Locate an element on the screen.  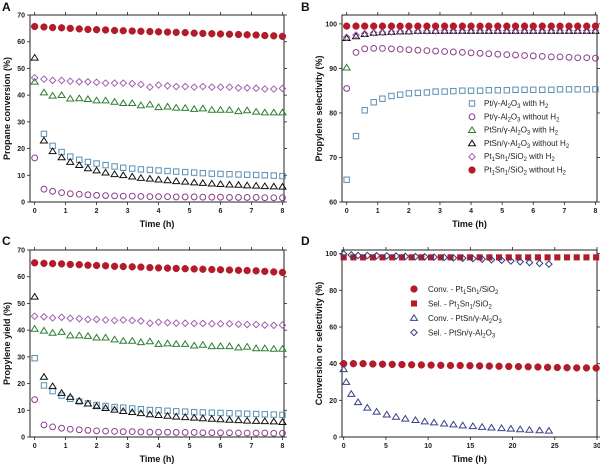
legend-text-part: Conv. - PtSn/γ-Al is located at coordinates (458, 318).